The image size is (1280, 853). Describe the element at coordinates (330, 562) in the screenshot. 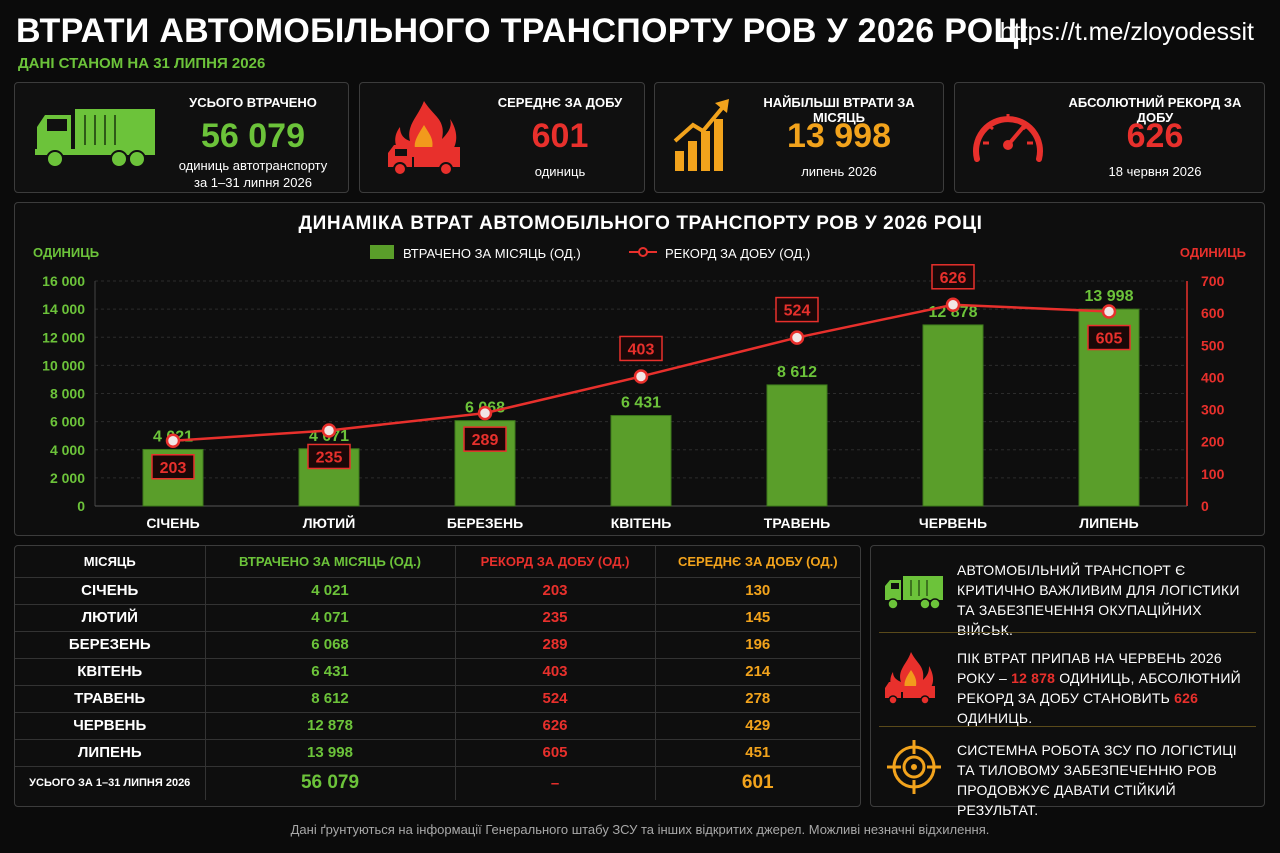

I see `col-header-lost: ВТРАЧЕНО ЗА МІСЯЦЬ (ОД.)` at that location.